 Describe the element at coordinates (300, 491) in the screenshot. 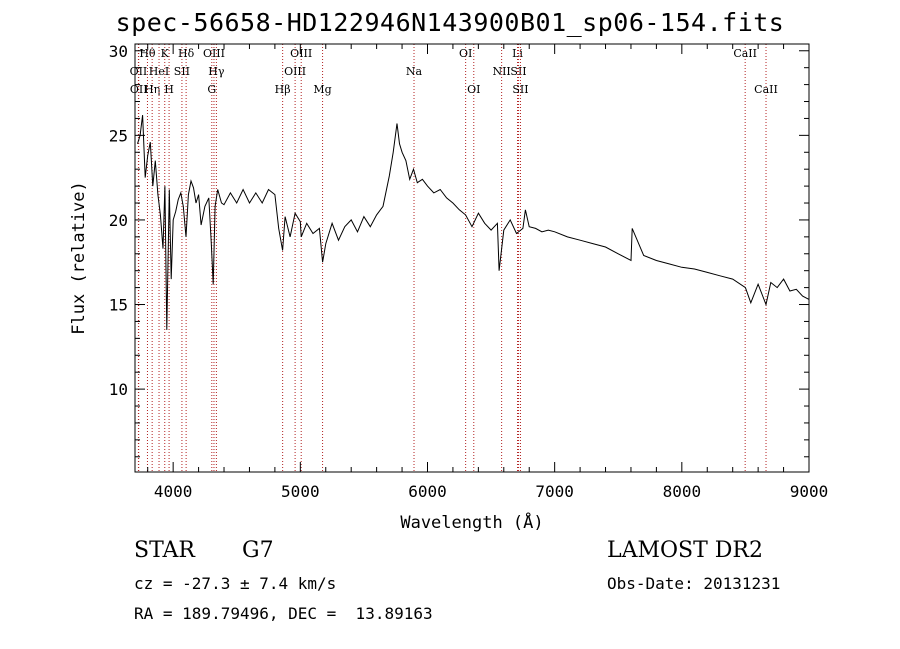

I see `x-tick-label: 5000` at that location.